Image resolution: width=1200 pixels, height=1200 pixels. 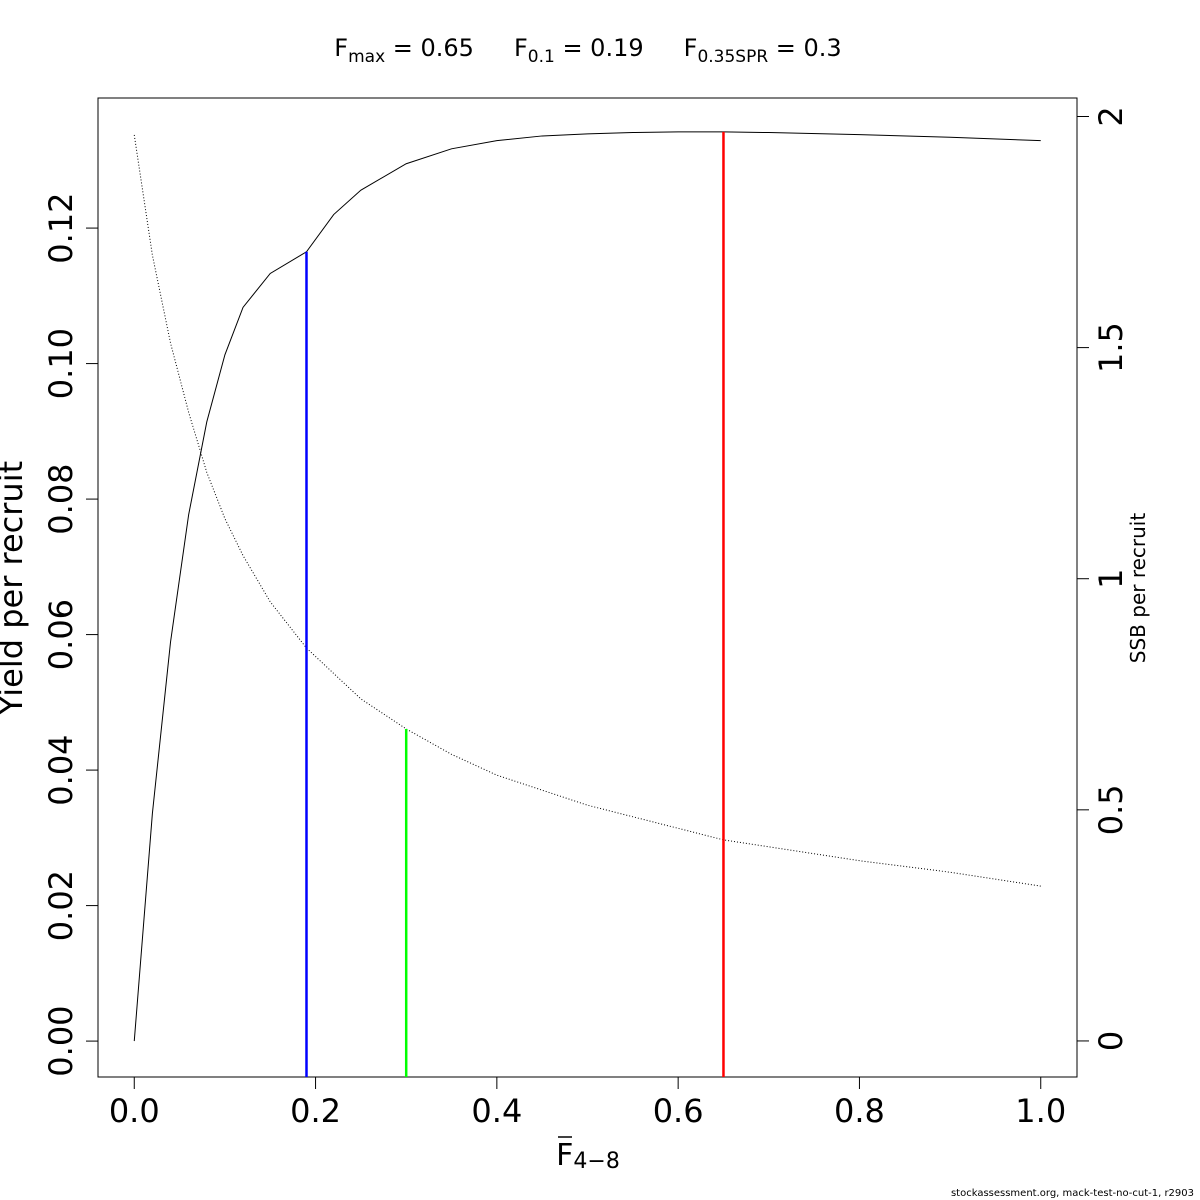 What do you see at coordinates (678, 1111) in the screenshot?
I see `x-tick-label: 0.6` at bounding box center [678, 1111].